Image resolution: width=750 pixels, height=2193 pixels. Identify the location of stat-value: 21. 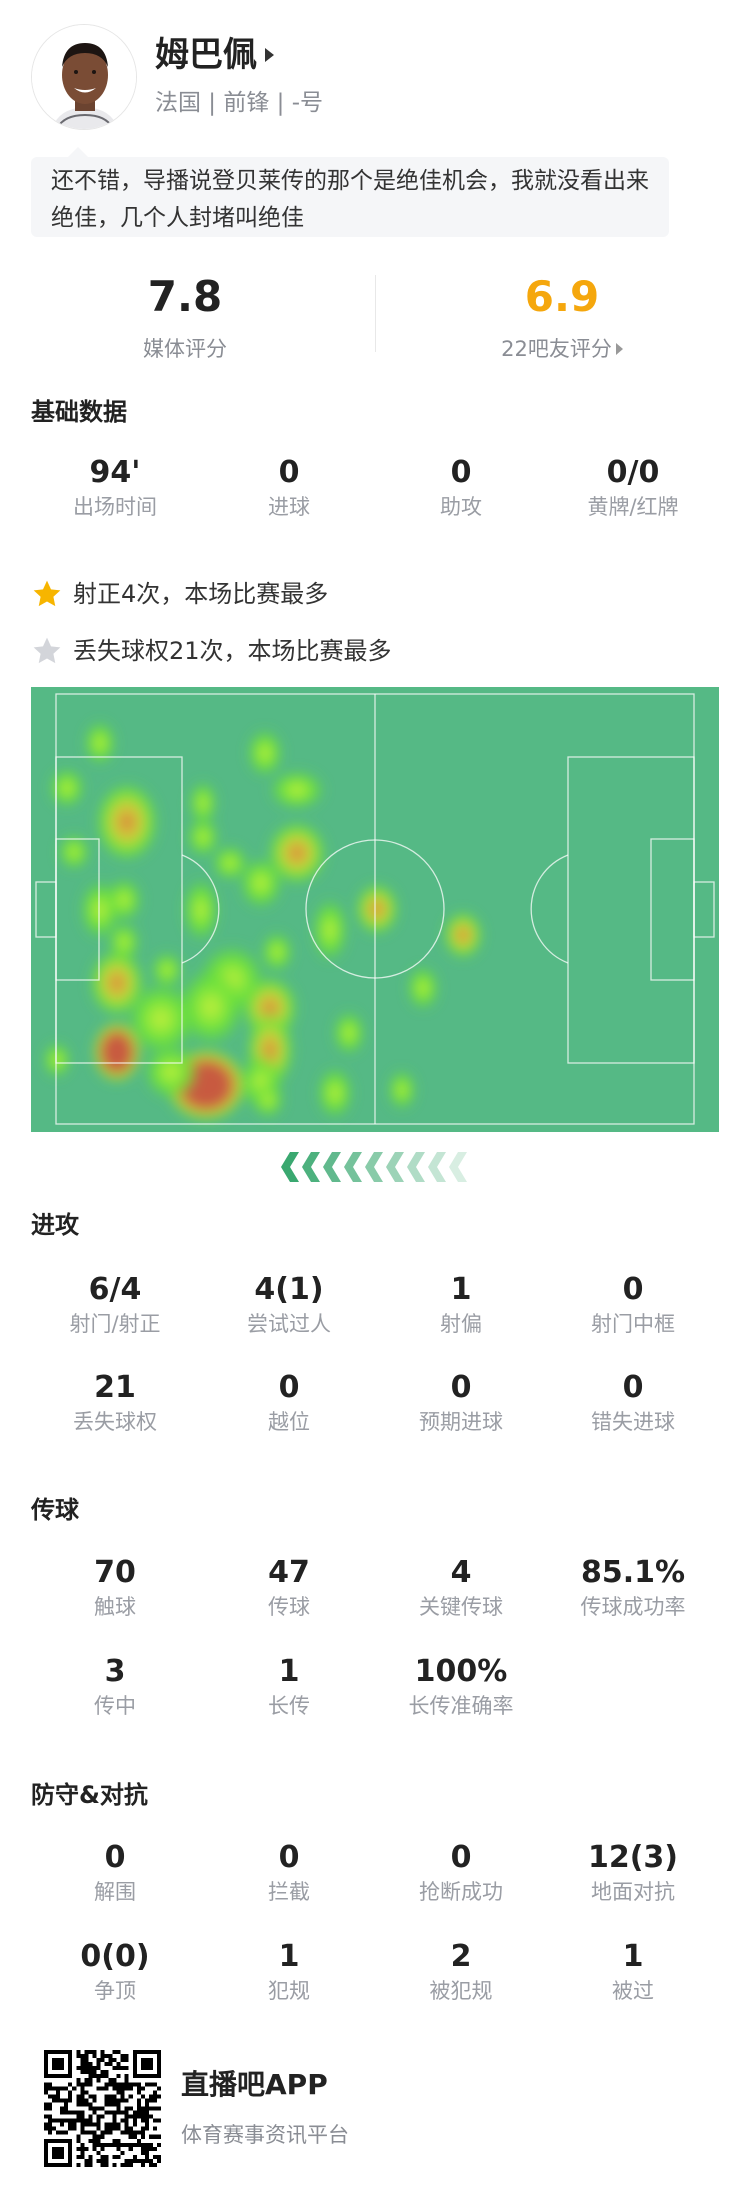
(115, 1387).